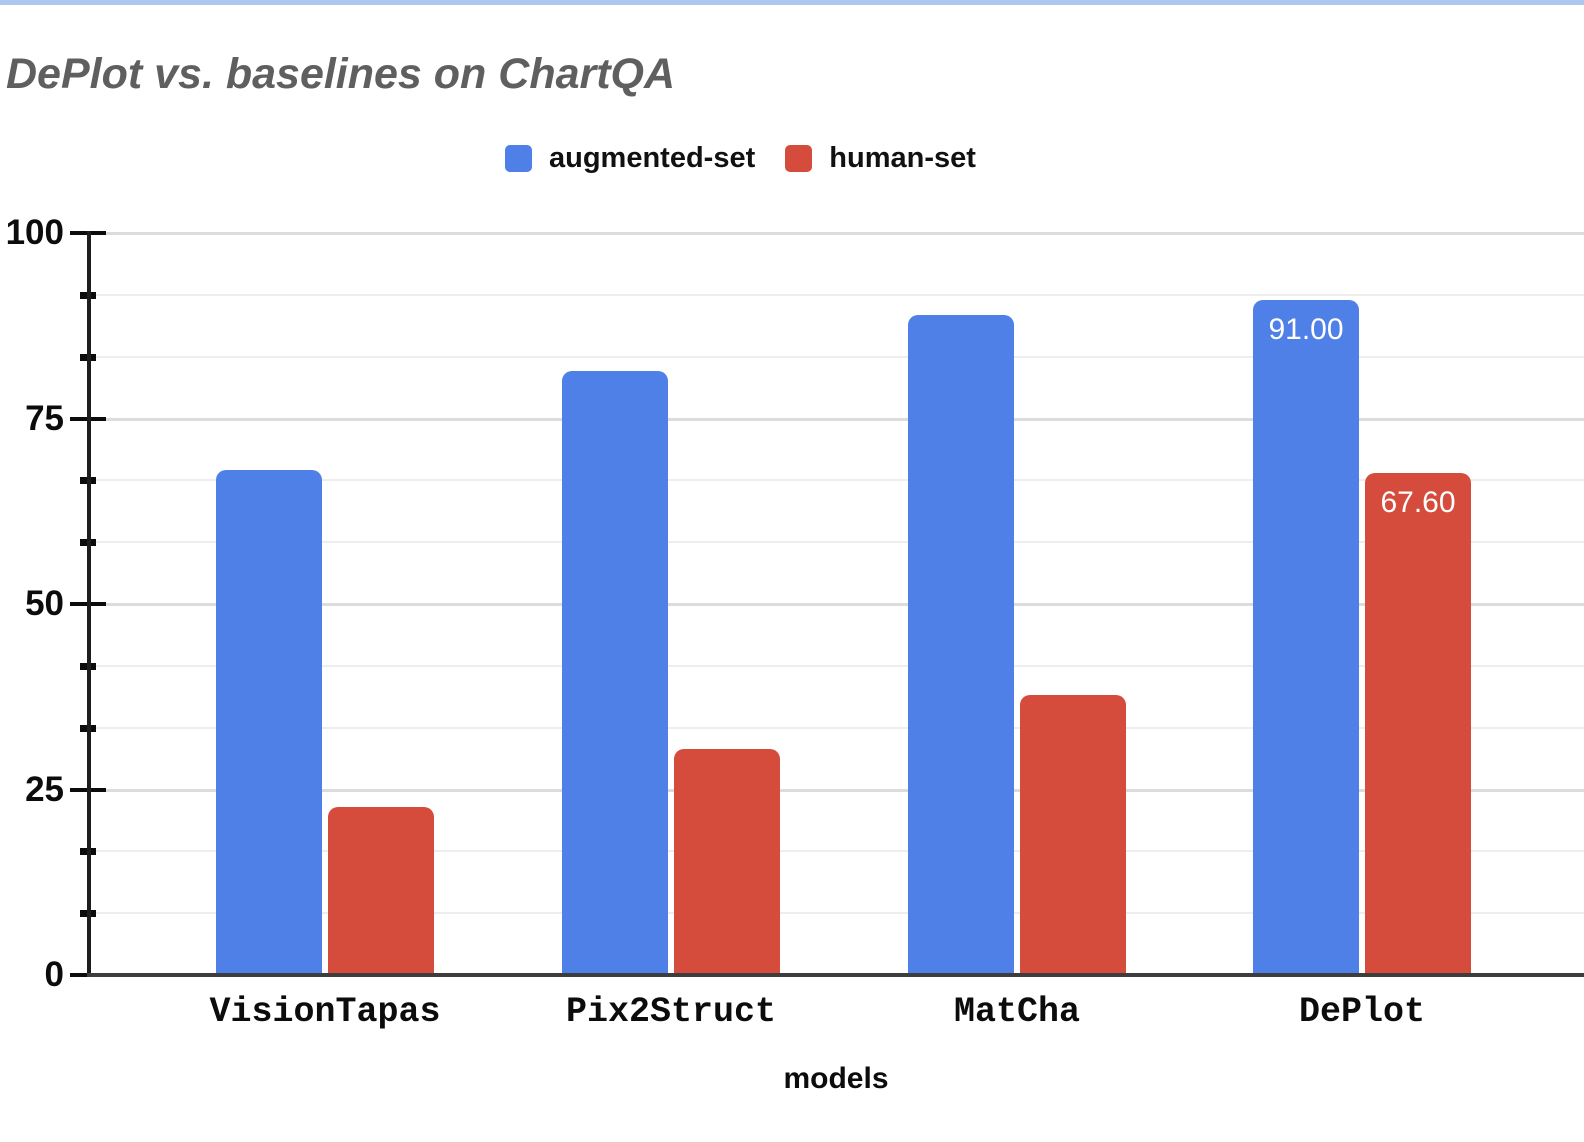 This screenshot has height=1142, width=1584. I want to click on bar-value-label: 91.00, so click(1306, 329).